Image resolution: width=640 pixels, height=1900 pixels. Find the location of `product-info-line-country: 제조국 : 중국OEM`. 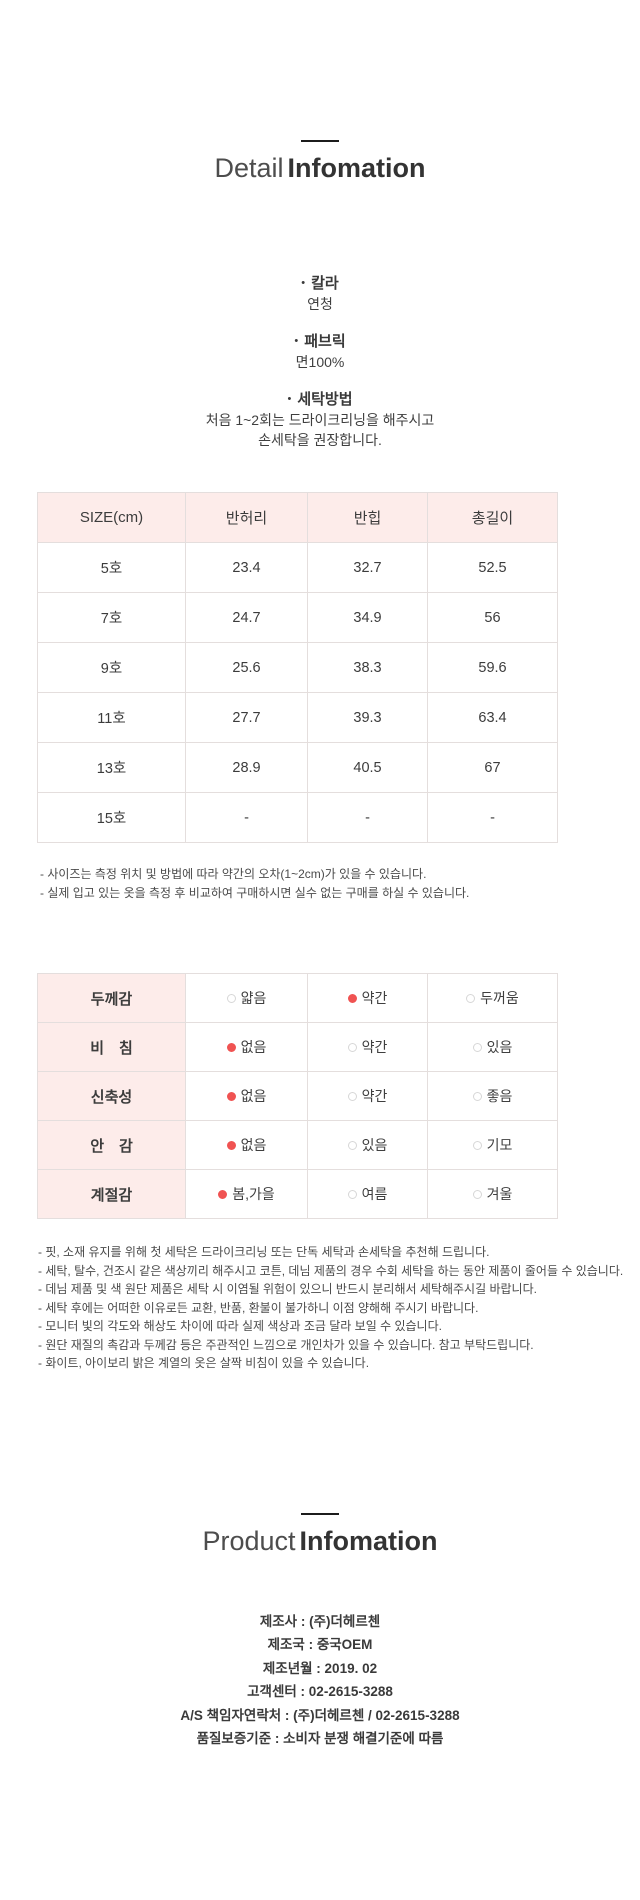

product-info-line-country: 제조국 : 중국OEM is located at coordinates (320, 1644).